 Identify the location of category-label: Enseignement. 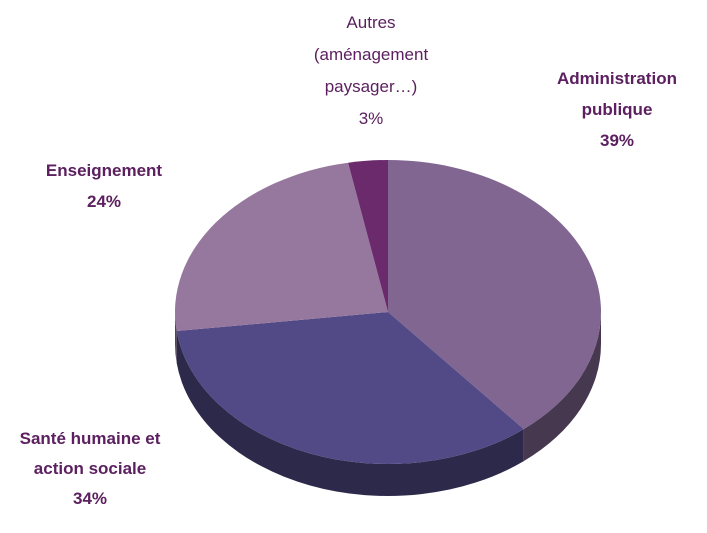
(104, 170).